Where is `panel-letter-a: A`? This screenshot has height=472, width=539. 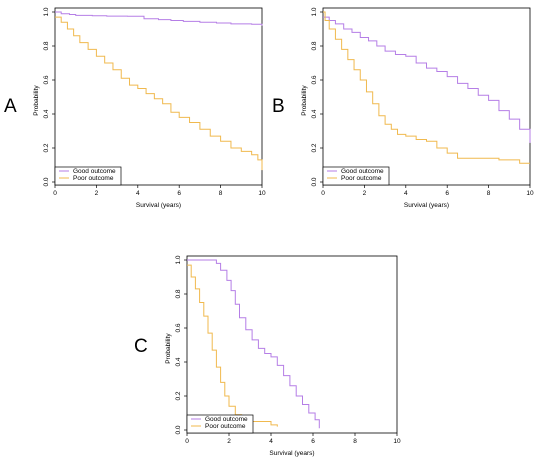
panel-letter-a: A is located at coordinates (10, 106).